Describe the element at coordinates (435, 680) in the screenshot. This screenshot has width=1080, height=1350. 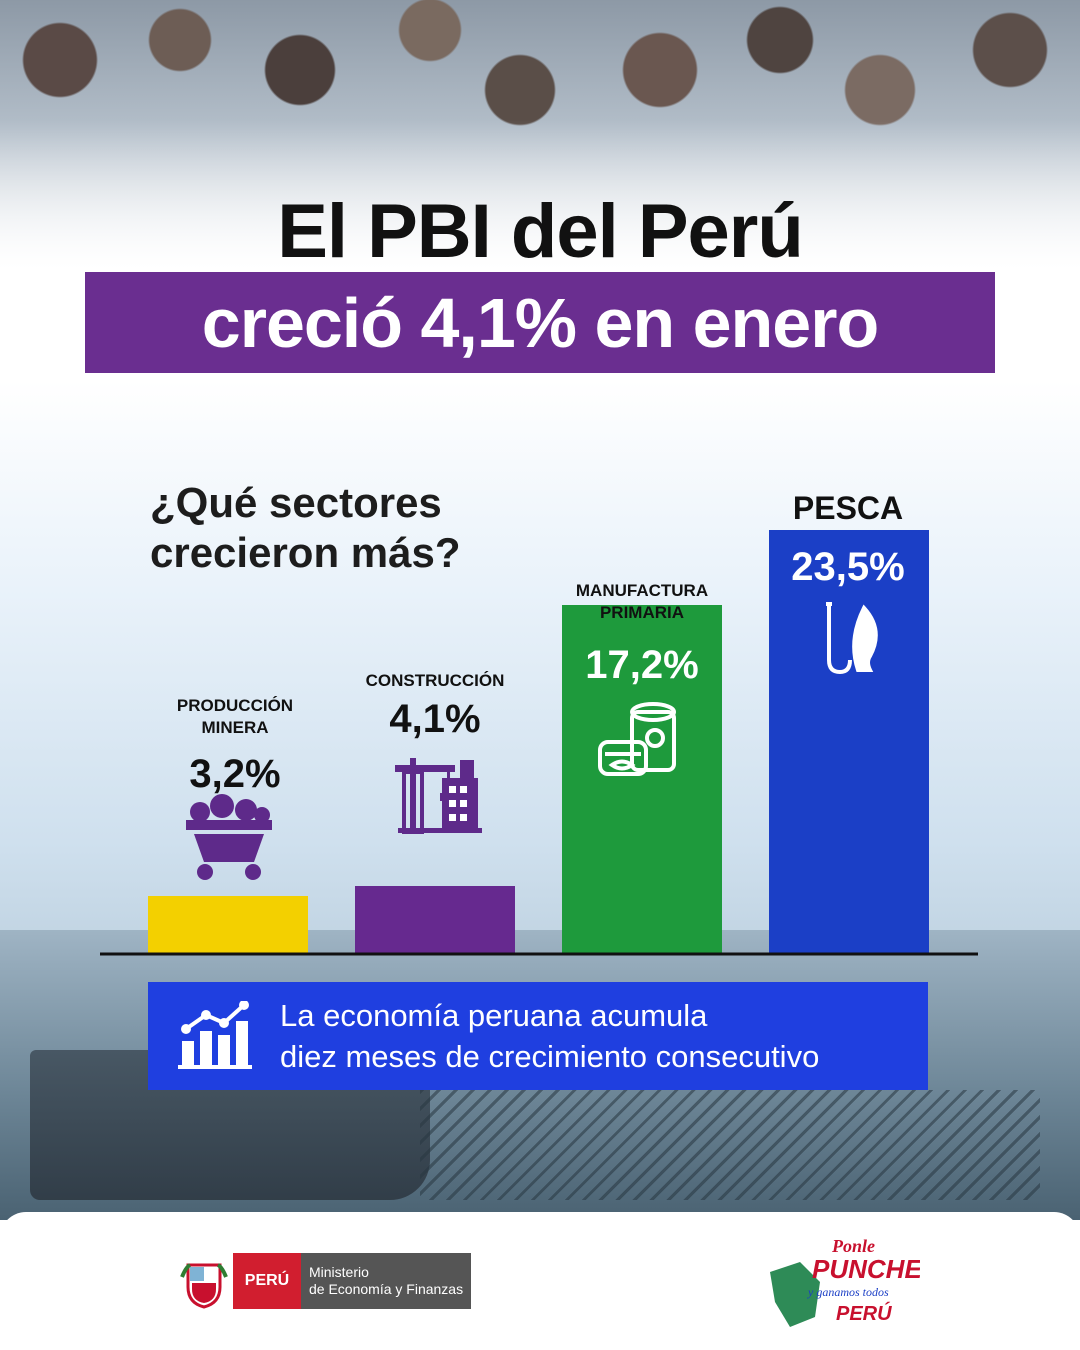
I see `bar-label-construccion: CONSTRUCCIÓN` at that location.